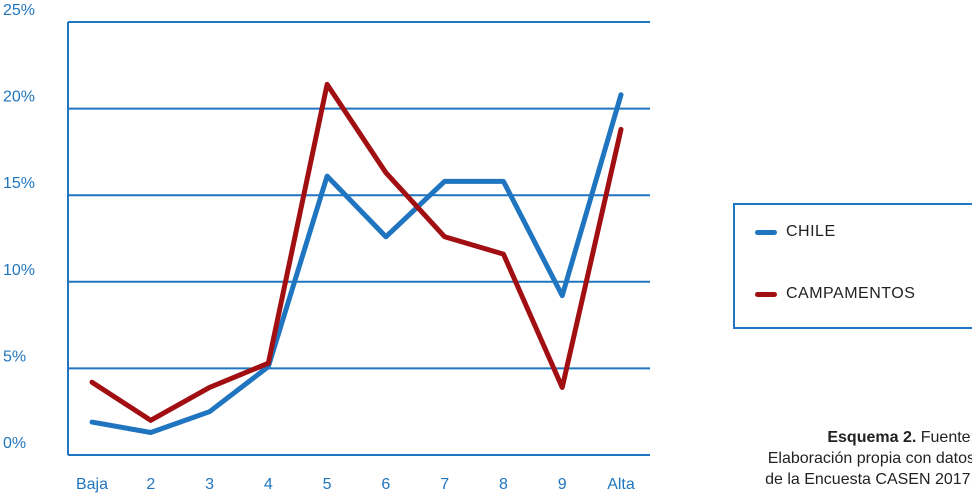 The width and height of the screenshot is (972, 498). Describe the element at coordinates (868, 479) in the screenshot. I see `caption-line3: de la Encuesta CASEN 2017.` at that location.